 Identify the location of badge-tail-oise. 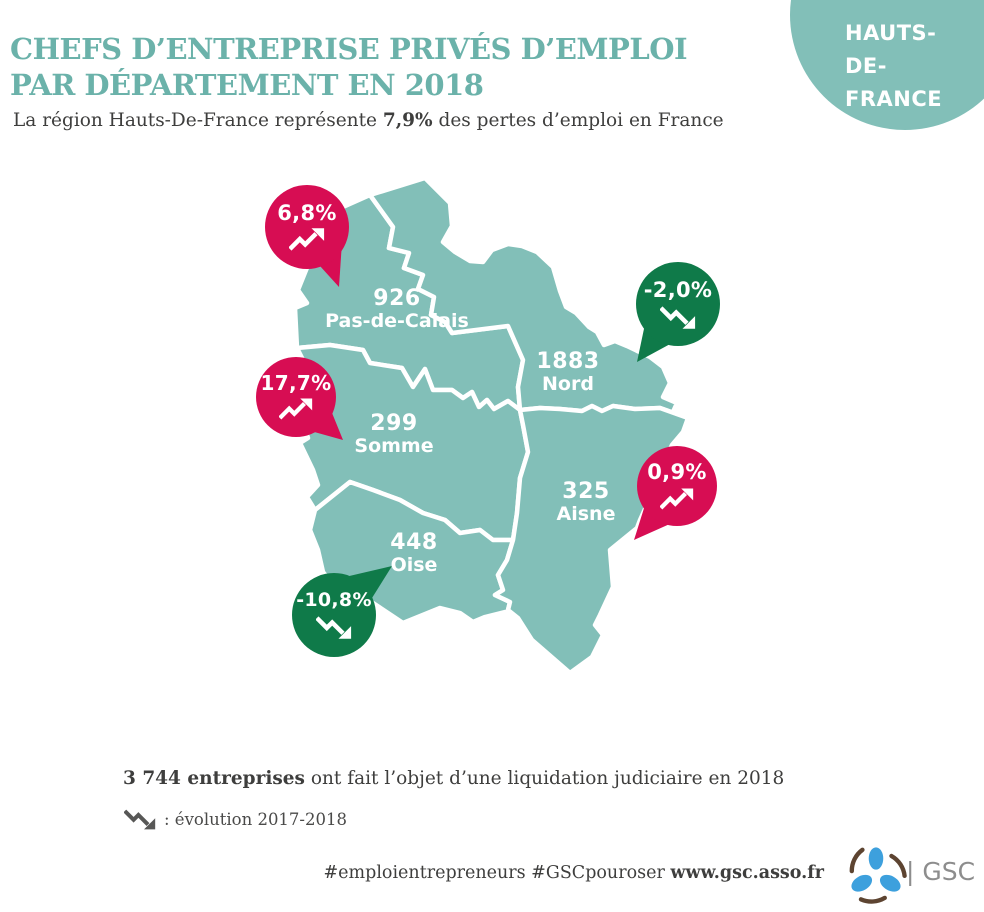
(368, 582).